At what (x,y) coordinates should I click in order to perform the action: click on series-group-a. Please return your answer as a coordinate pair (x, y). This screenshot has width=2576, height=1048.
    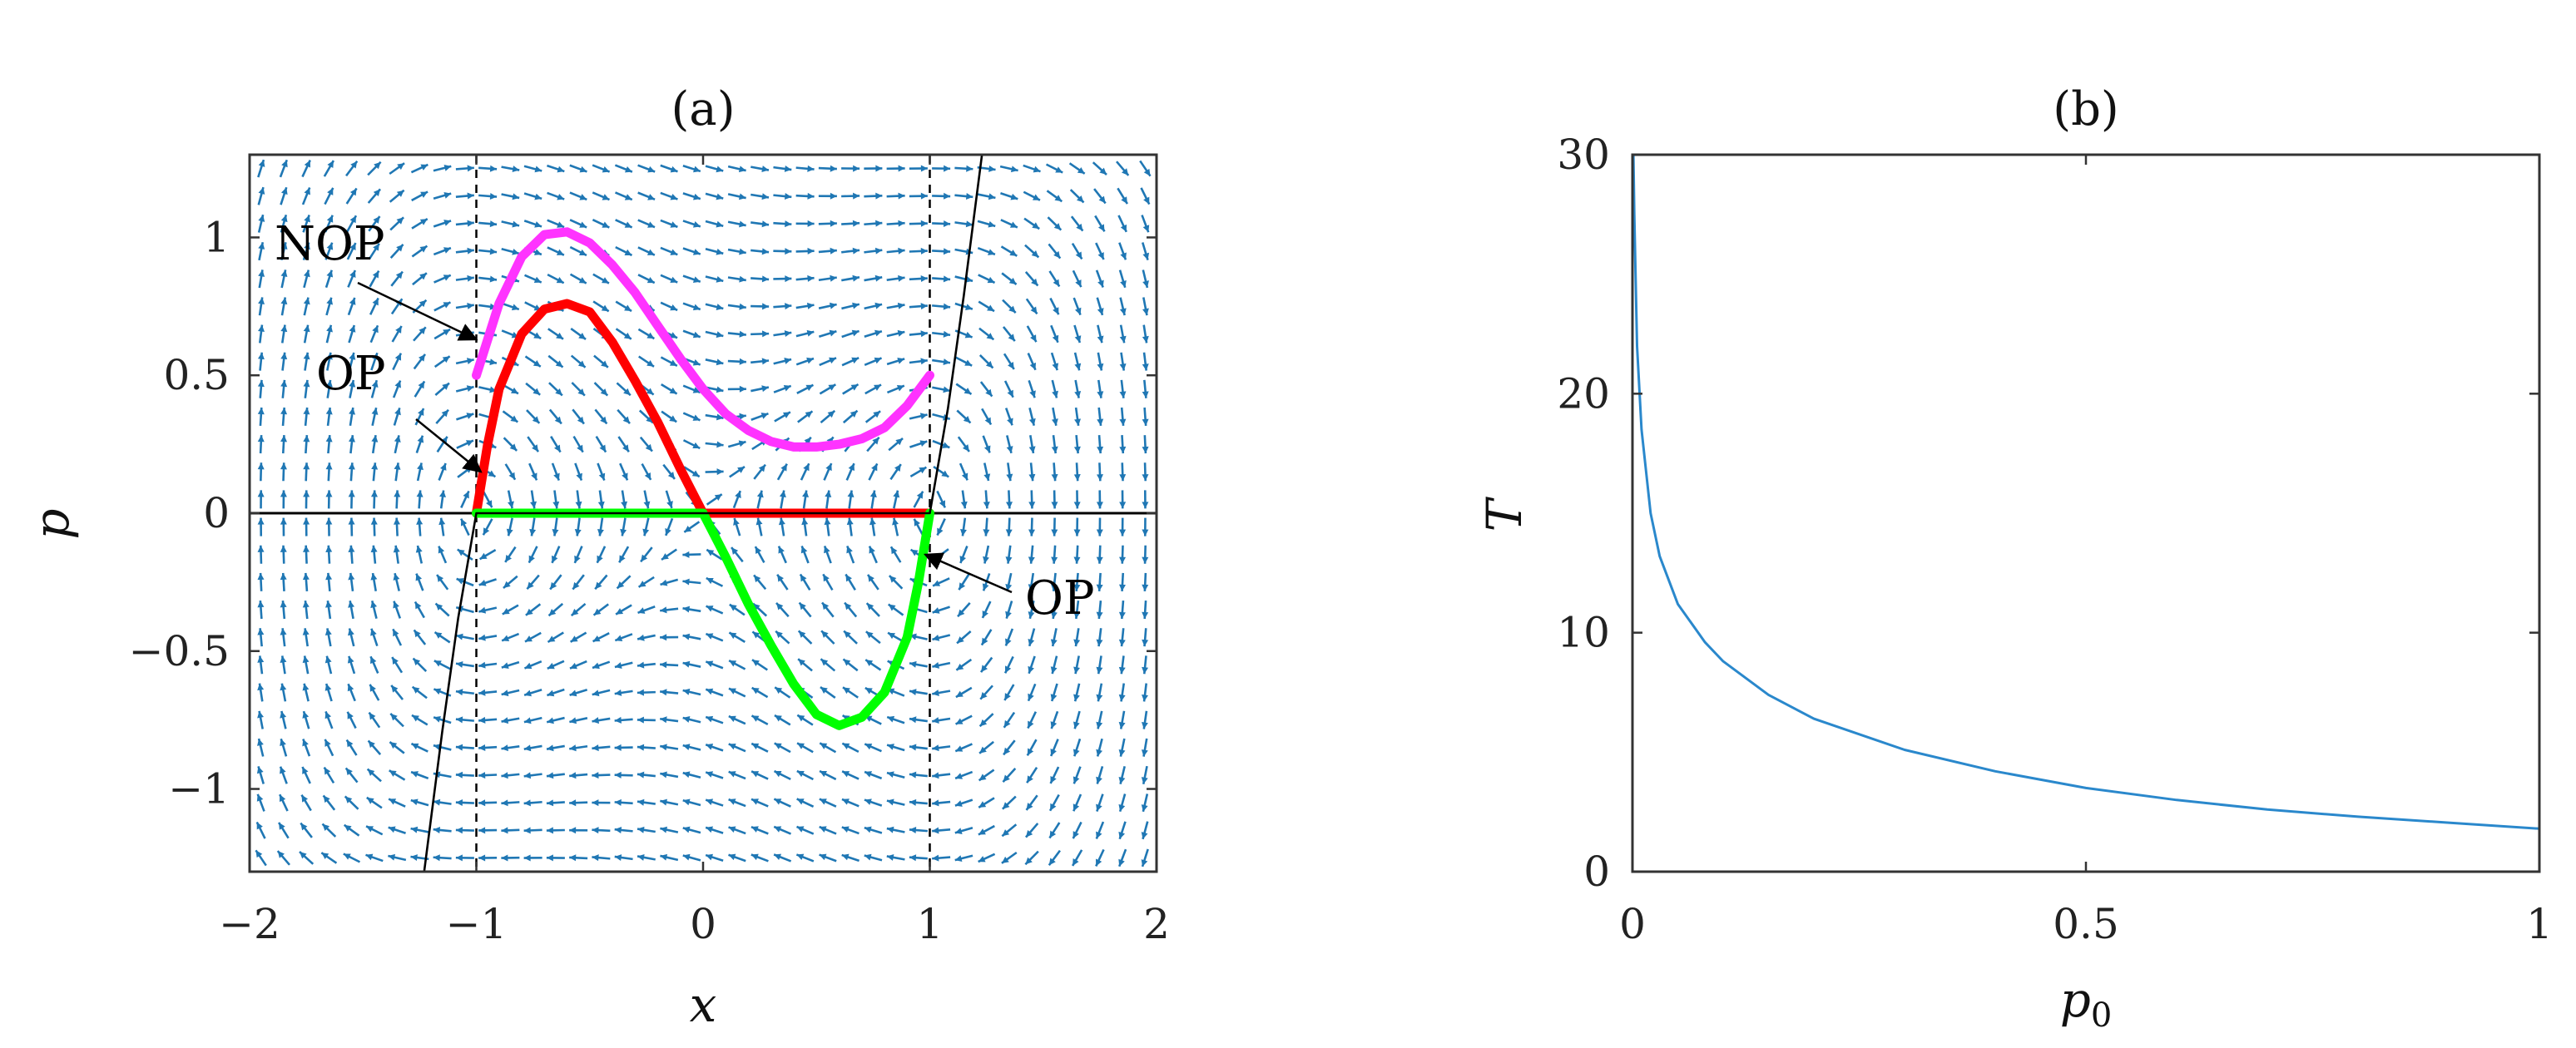
    Looking at the image, I should click on (703, 514).